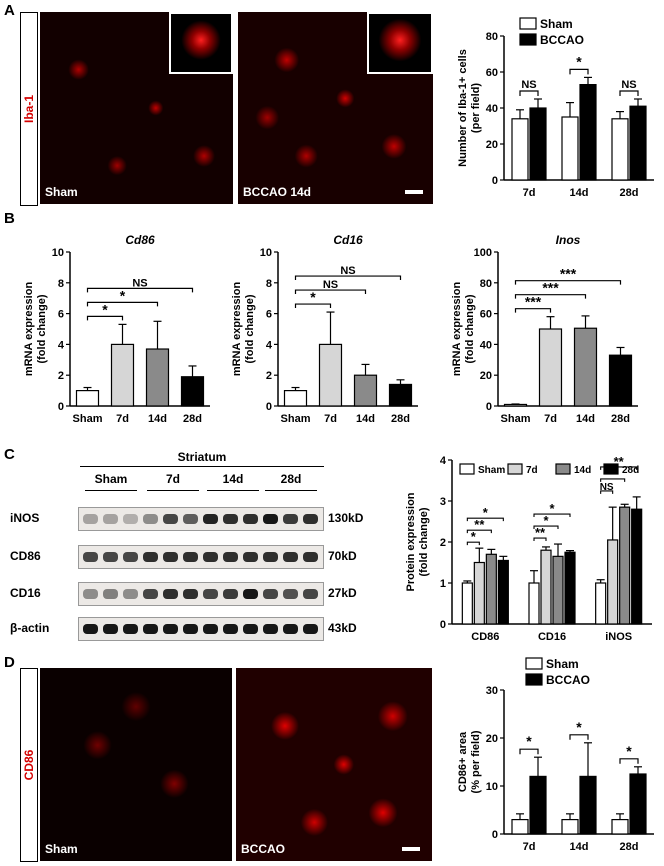  I want to click on y-axis-label: Number of Iba-1+ cells(per field), so click(469, 108).